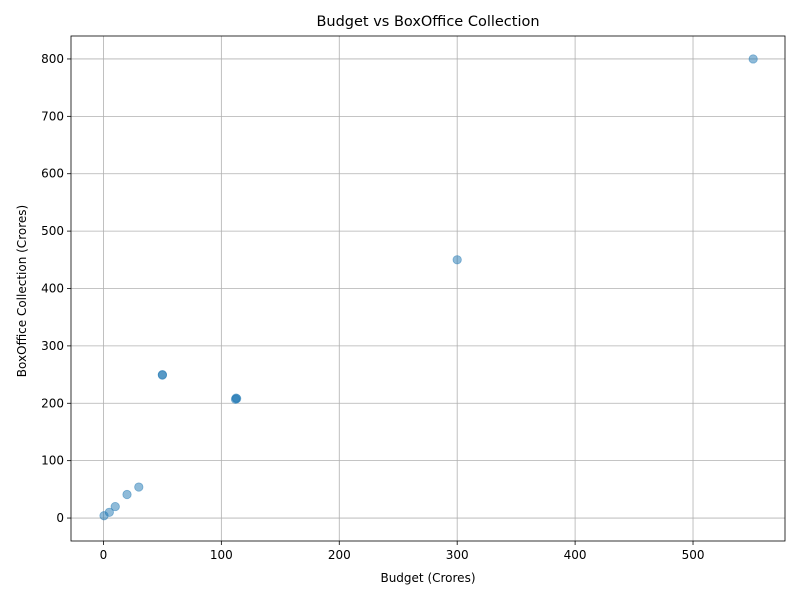  Describe the element at coordinates (104, 555) in the screenshot. I see `x-tick-label: 0` at that location.